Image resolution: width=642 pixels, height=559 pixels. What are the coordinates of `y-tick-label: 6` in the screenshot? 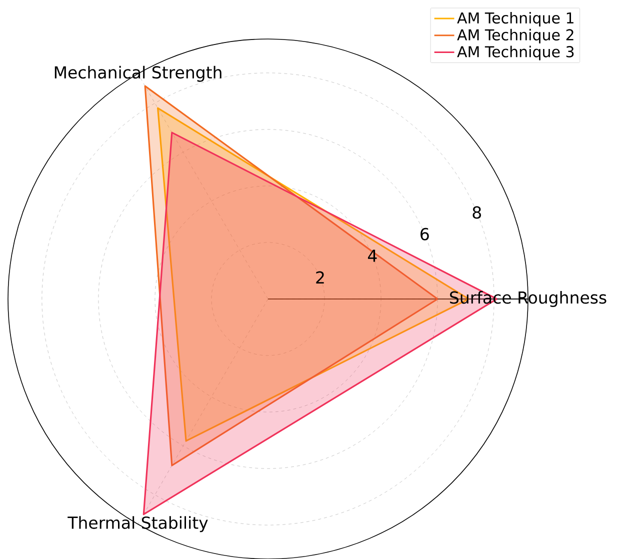 It's located at (424, 234).